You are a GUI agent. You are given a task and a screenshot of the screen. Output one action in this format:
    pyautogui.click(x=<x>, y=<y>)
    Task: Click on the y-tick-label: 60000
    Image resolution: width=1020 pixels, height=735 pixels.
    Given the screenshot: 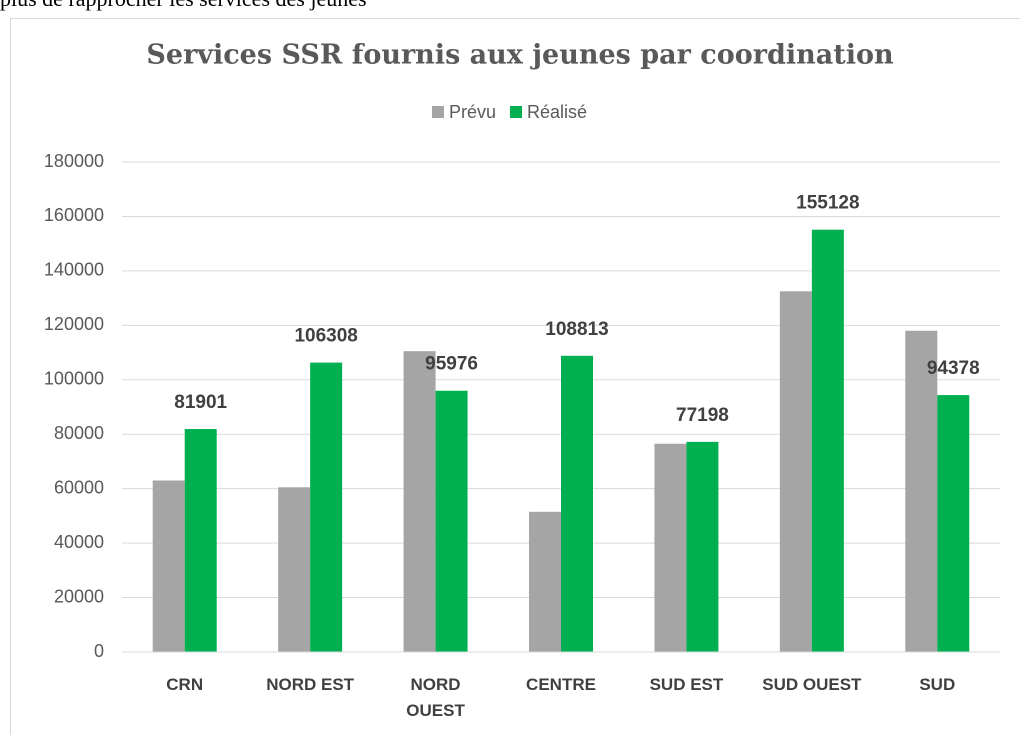 What is the action you would take?
    pyautogui.click(x=79, y=487)
    